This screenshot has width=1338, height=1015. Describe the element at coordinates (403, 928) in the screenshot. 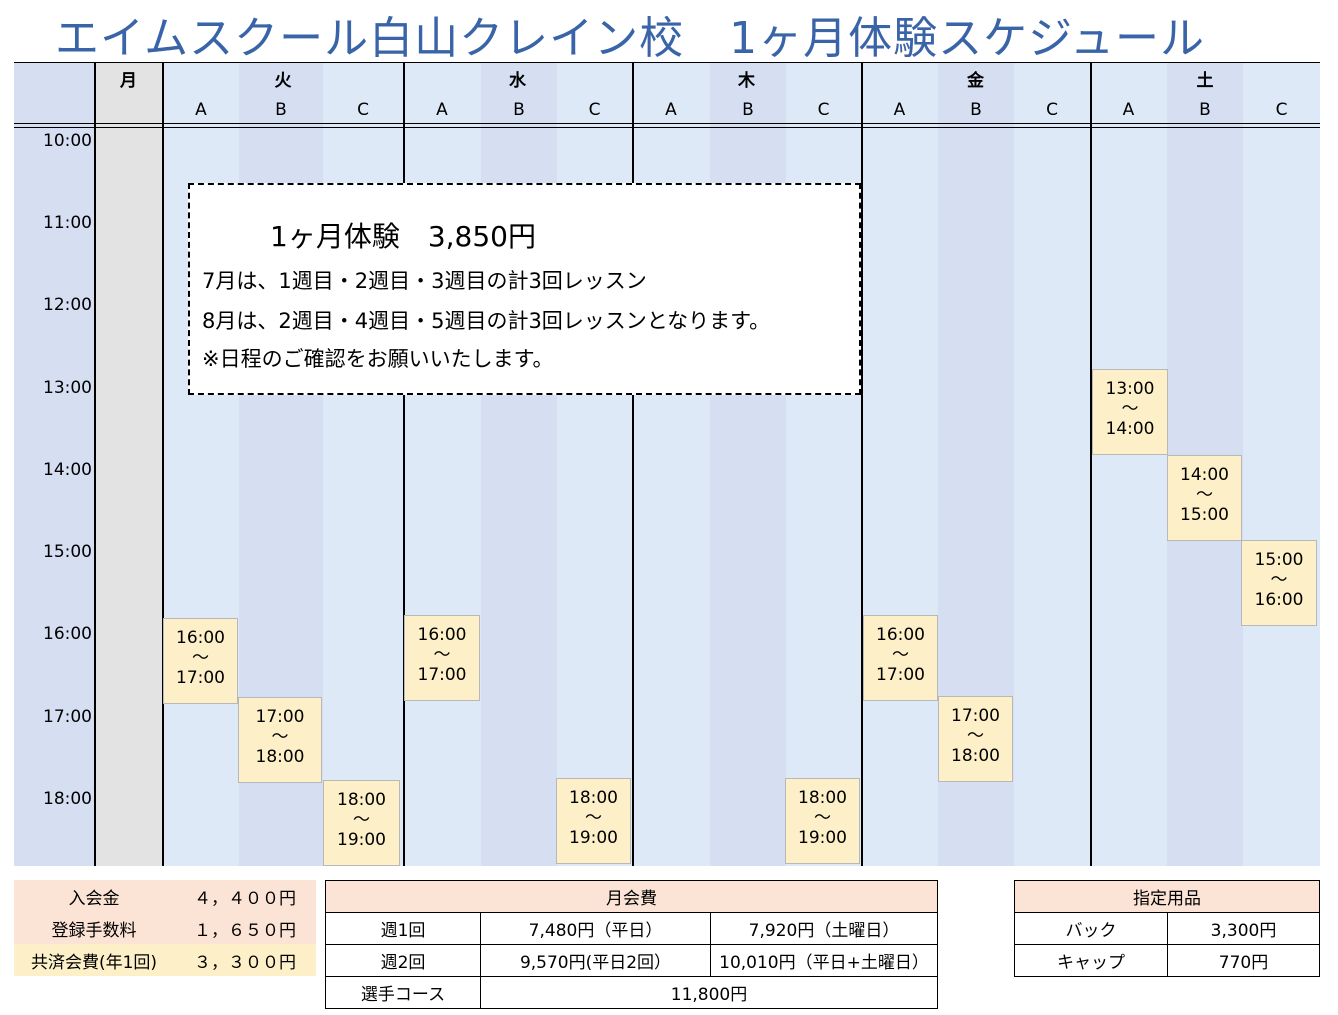

I see `monthly-cell: 週1回` at that location.